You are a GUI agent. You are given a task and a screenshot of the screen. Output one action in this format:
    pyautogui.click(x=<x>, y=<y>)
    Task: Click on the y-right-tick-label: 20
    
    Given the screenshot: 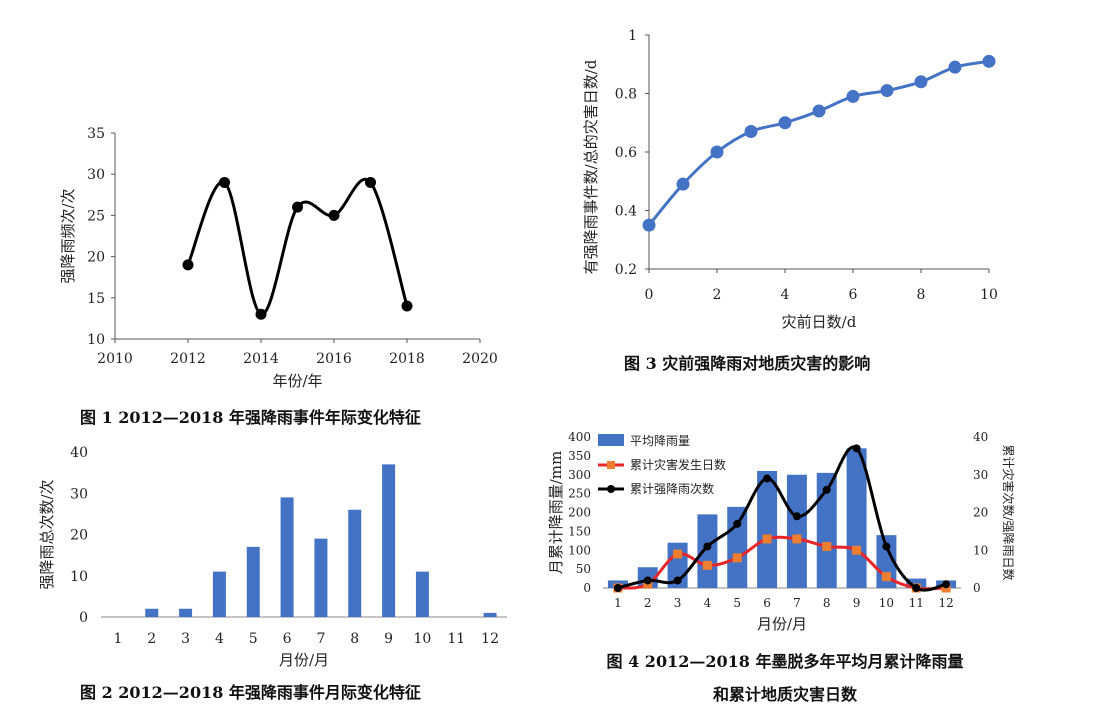 What is the action you would take?
    pyautogui.click(x=980, y=513)
    